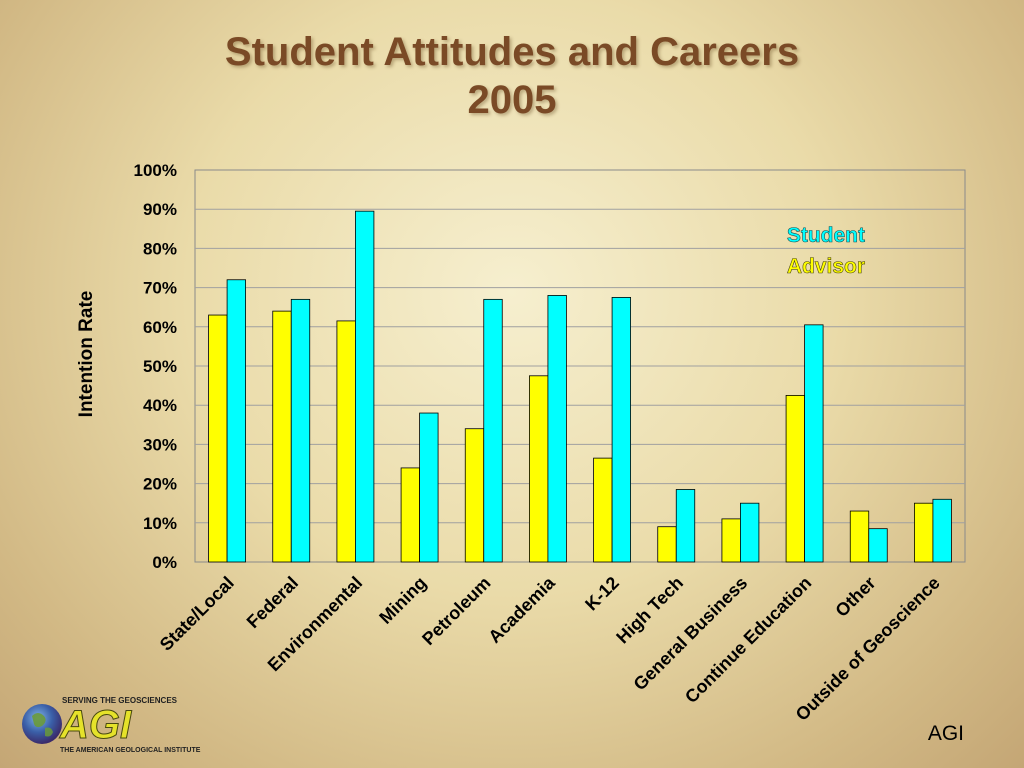  I want to click on logo-org-name: THE AMERICAN GEOLOGICAL INSTITUTE, so click(130, 750).